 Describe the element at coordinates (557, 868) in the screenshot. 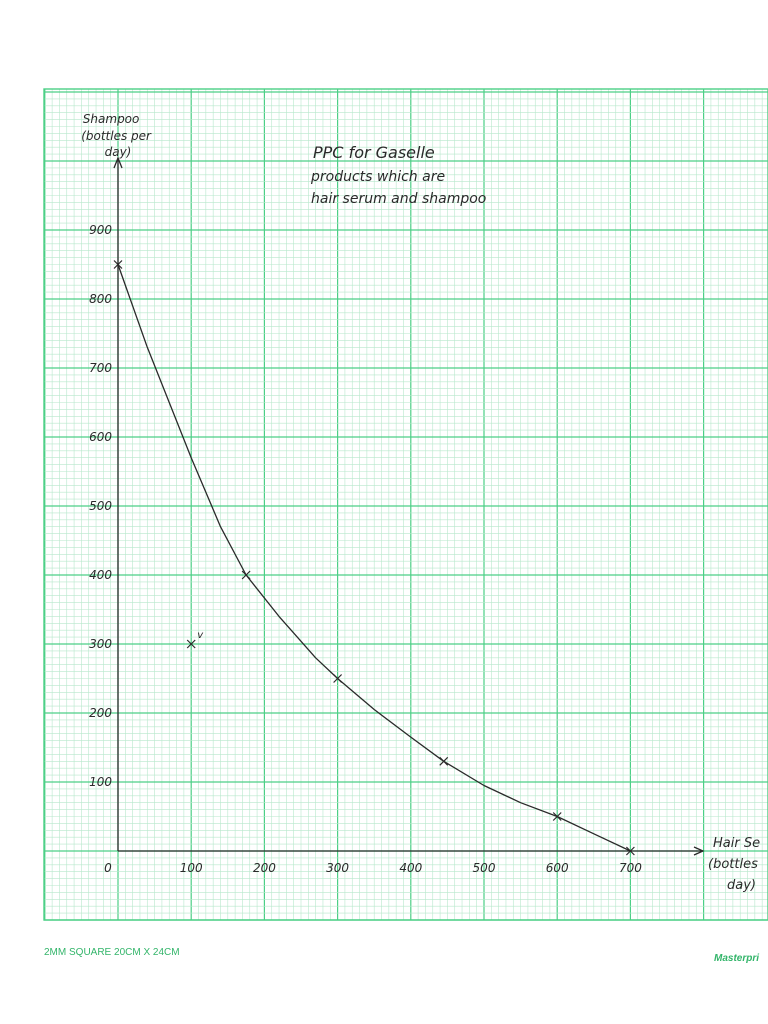

I see `x-tick-label: 600` at that location.